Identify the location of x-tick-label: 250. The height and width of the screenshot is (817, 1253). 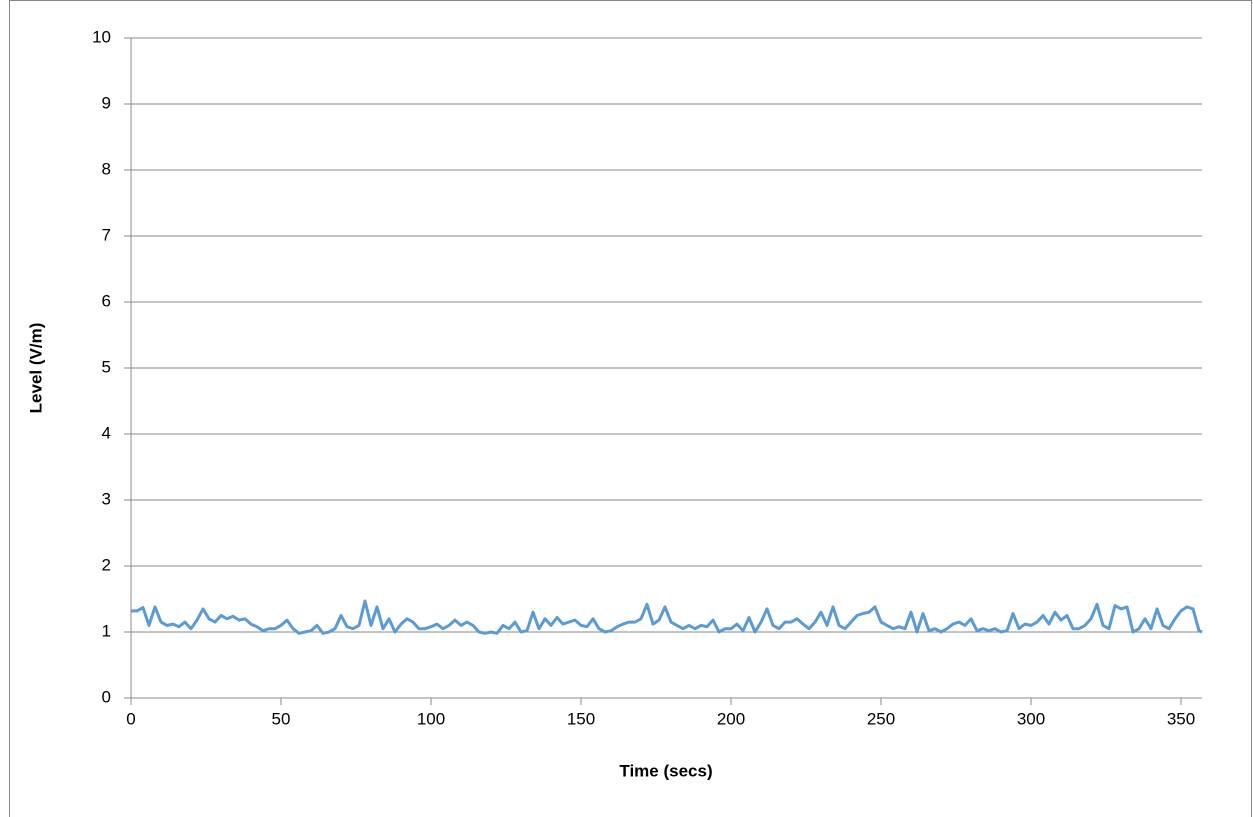
(881, 718).